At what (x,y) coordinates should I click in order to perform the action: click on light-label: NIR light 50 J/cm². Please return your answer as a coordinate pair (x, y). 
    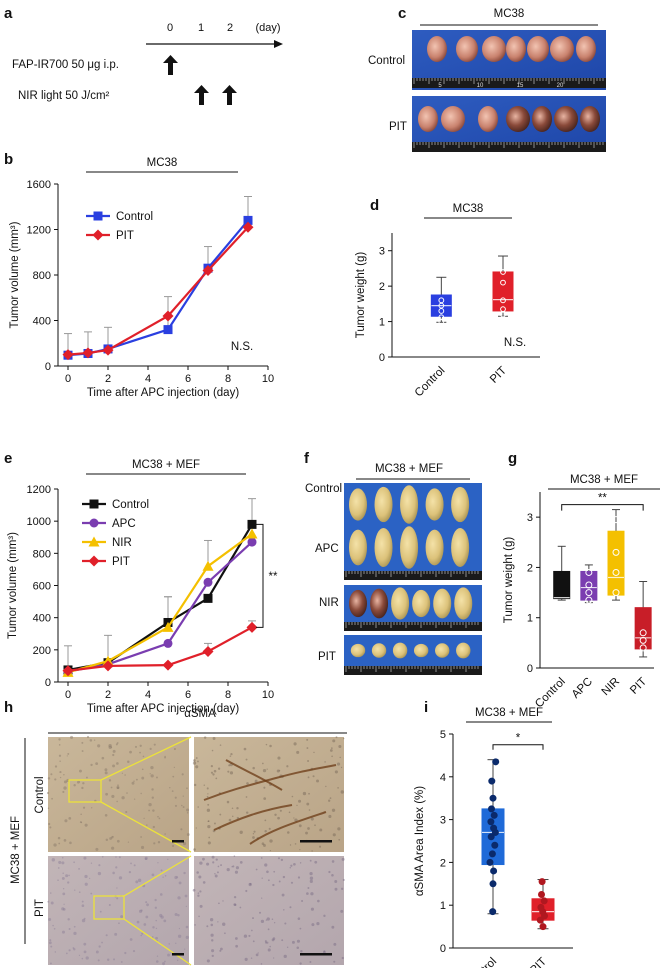
    Looking at the image, I should click on (64, 96).